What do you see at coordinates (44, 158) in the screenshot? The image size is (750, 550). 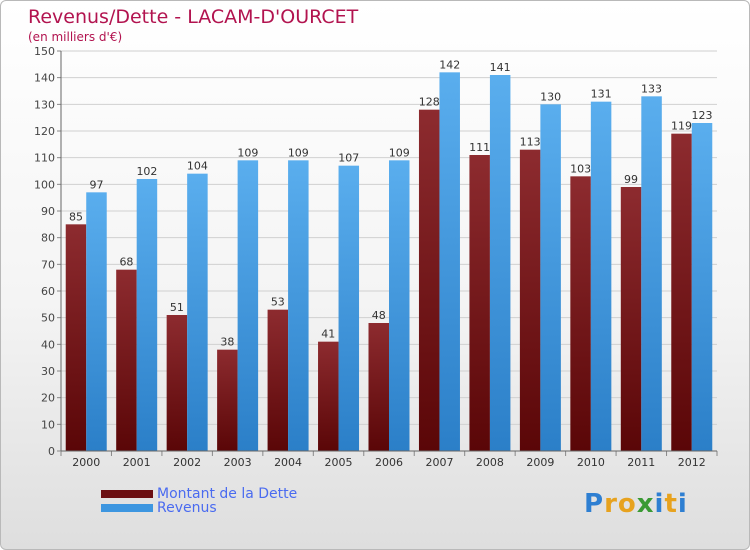 I see `y-tick-label: 110` at bounding box center [44, 158].